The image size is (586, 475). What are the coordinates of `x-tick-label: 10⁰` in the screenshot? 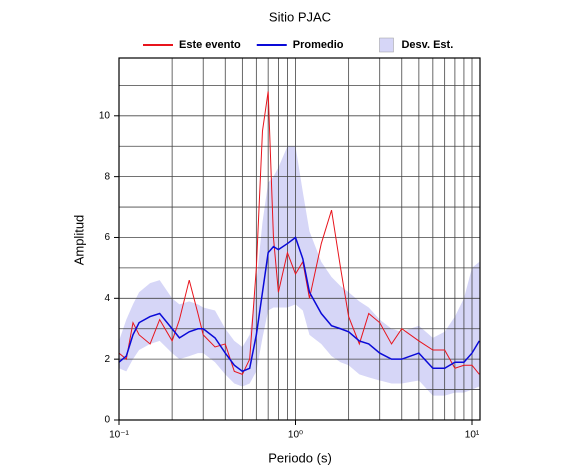 It's located at (295, 435).